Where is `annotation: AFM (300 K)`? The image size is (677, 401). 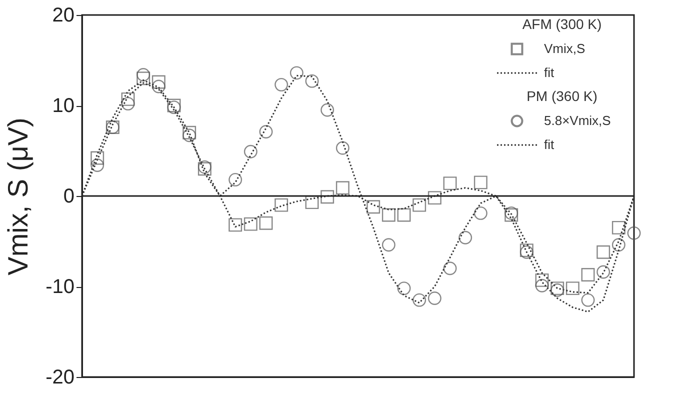
annotation: AFM (300 K) is located at coordinates (562, 24).